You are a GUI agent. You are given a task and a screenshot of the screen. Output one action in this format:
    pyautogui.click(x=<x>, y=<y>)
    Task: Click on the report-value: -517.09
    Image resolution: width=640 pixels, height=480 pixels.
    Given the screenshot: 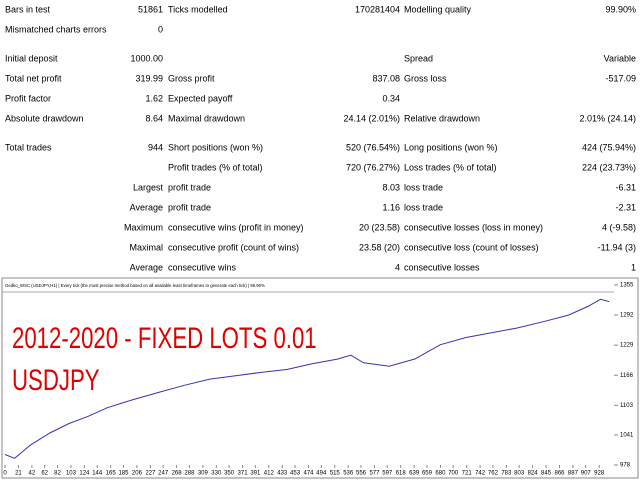 What is the action you would take?
    pyautogui.click(x=620, y=78)
    